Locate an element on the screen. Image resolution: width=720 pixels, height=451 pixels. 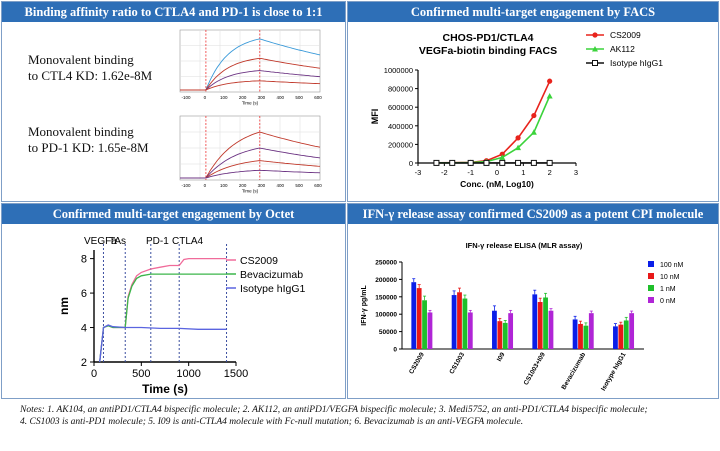
y-tick-label: 1000000 is located at coordinates (398, 70).